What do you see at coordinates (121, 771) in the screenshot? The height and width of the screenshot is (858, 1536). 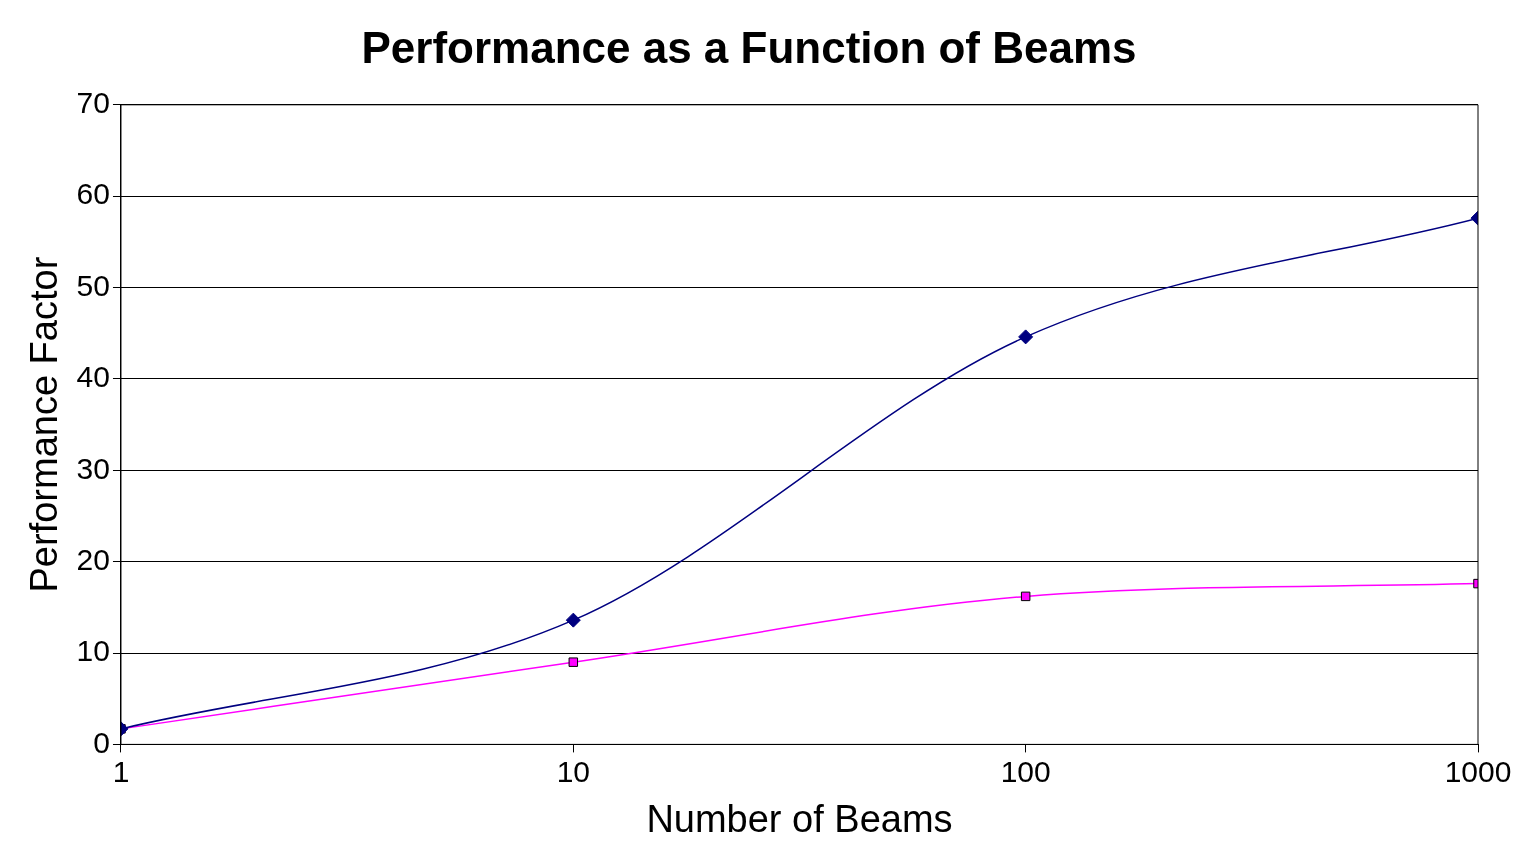 I see `x-tick-label: 1` at bounding box center [121, 771].